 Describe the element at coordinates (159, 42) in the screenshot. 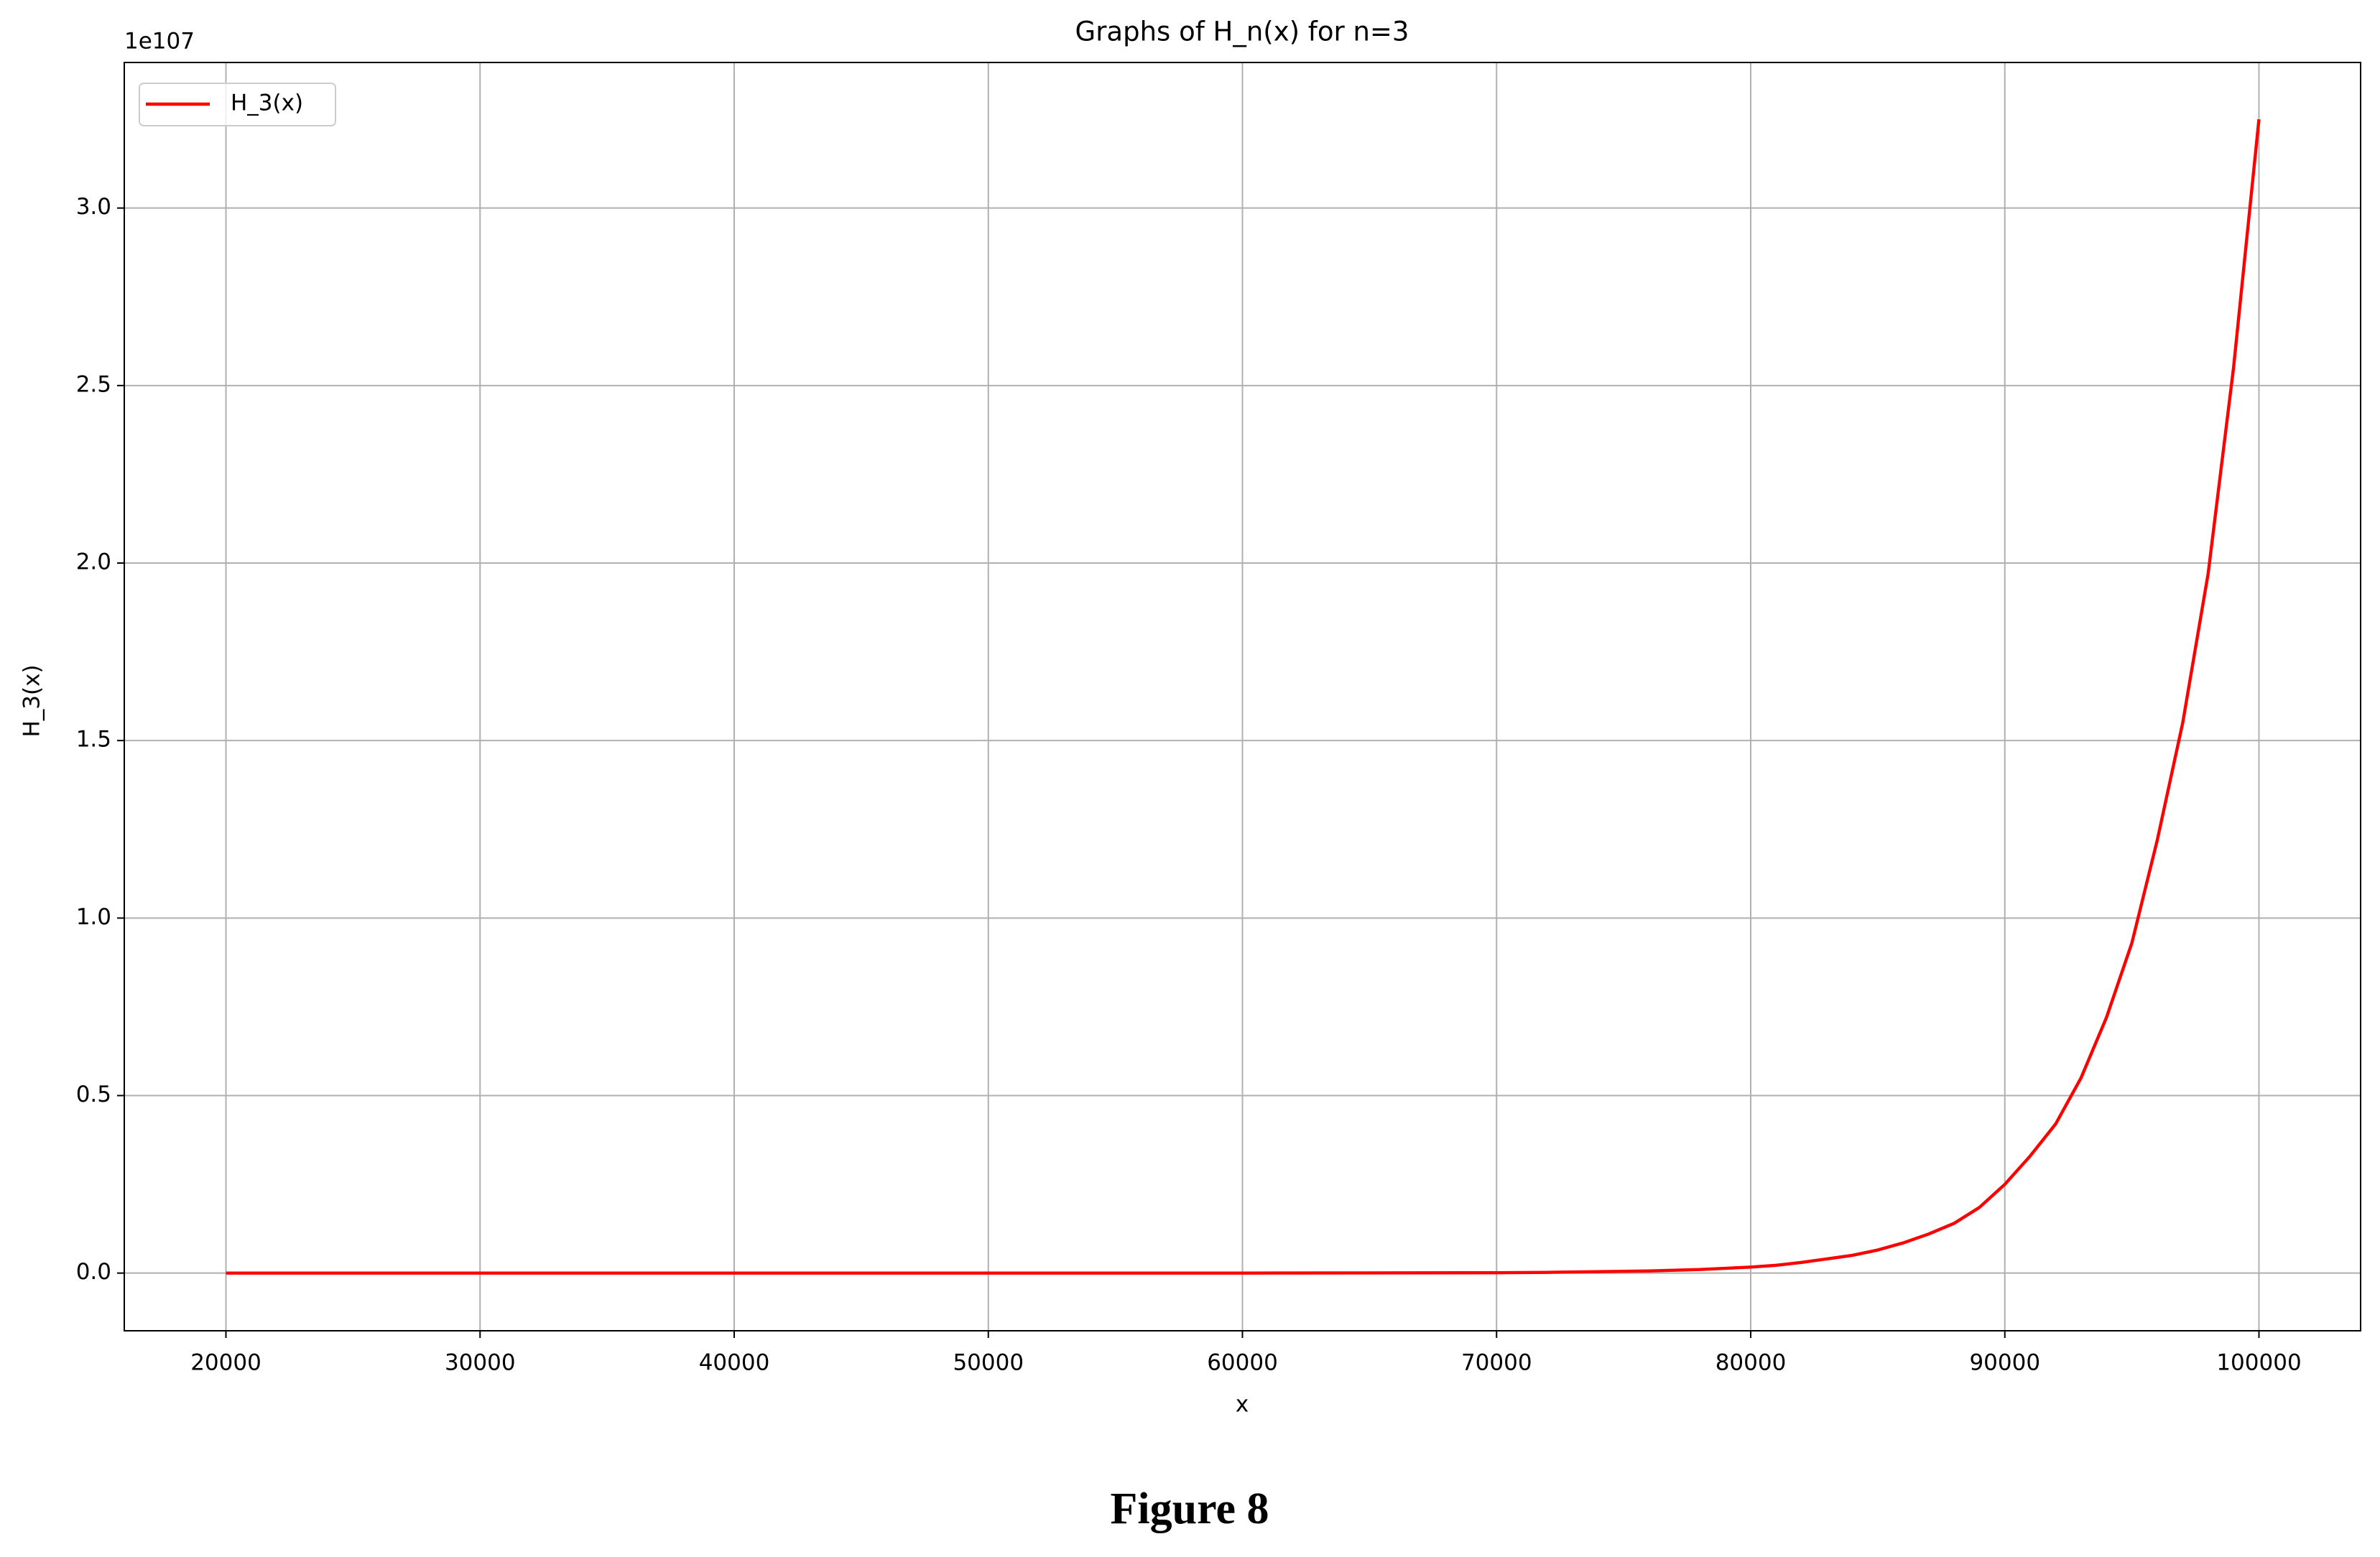

I see `y-offset-label: 1e107` at that location.